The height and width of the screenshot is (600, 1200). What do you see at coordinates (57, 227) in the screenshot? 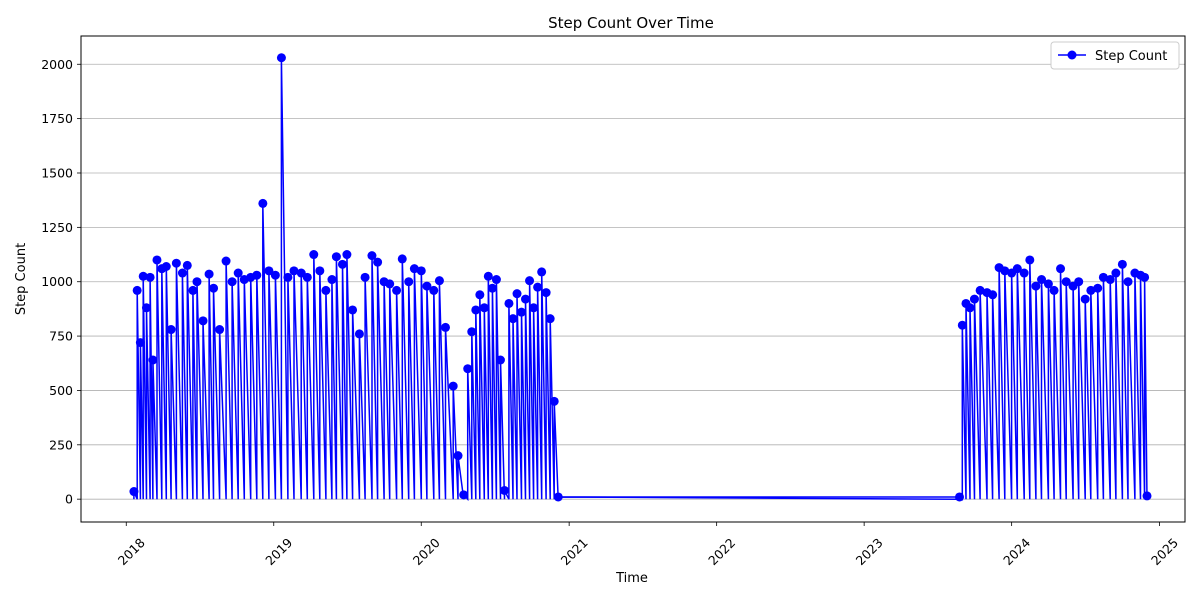
I see `y-tick-label: 1250` at bounding box center [57, 227].